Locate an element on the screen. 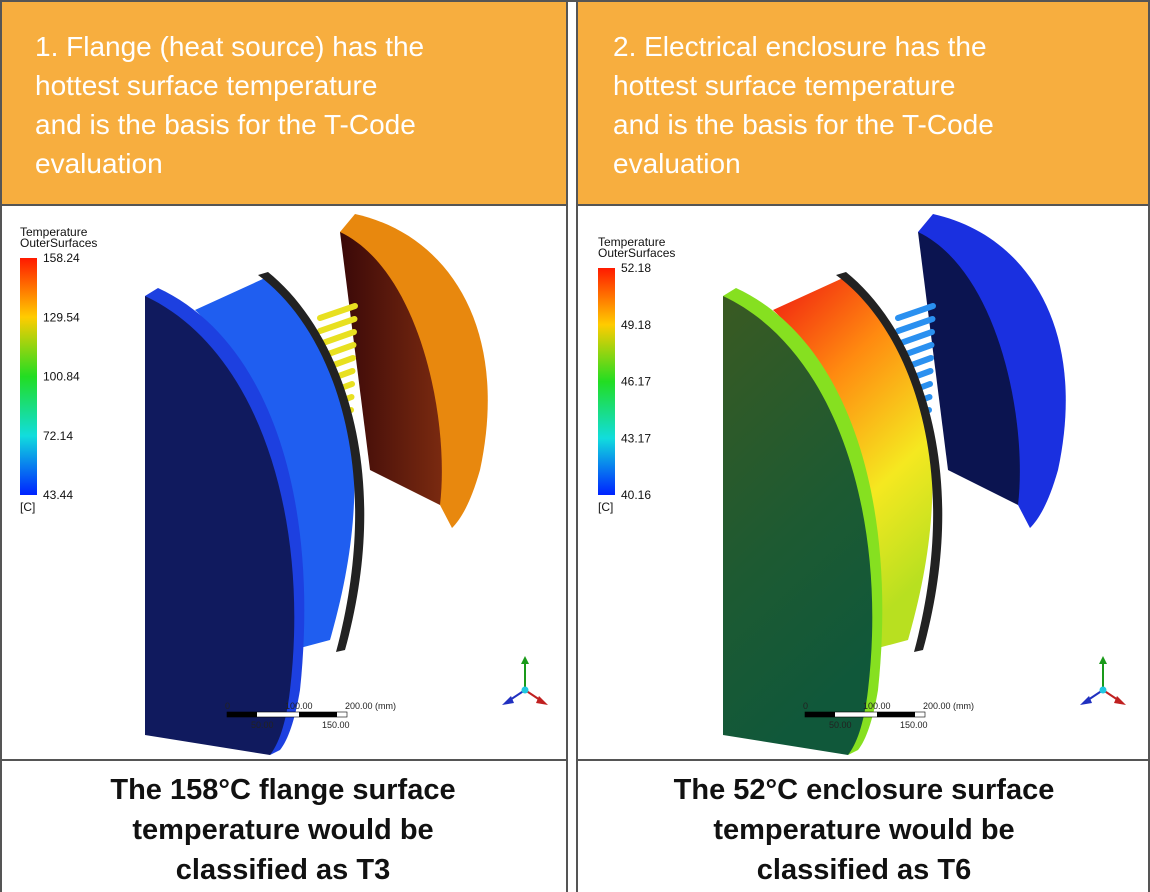  footer-text: classified as T3 is located at coordinates (283, 870).